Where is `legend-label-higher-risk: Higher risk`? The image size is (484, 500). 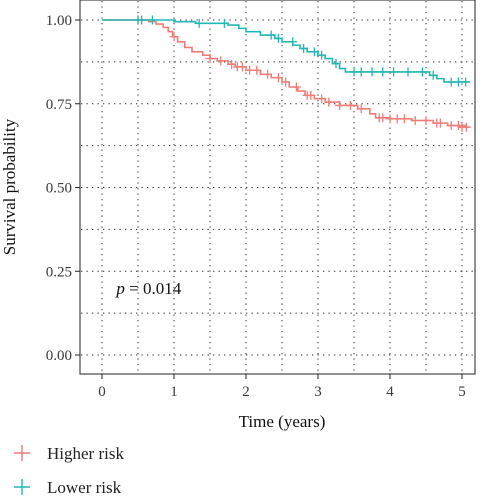 legend-label-higher-risk: Higher risk is located at coordinates (85, 453).